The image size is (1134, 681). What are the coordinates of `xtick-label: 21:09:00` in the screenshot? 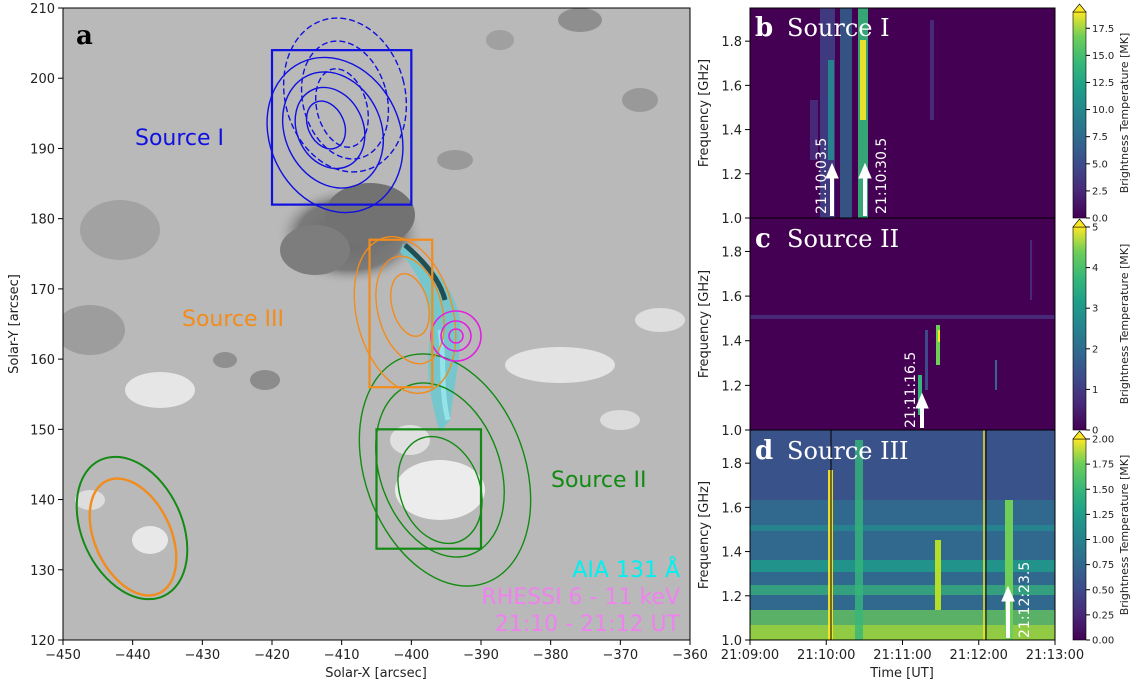 It's located at (750, 655).